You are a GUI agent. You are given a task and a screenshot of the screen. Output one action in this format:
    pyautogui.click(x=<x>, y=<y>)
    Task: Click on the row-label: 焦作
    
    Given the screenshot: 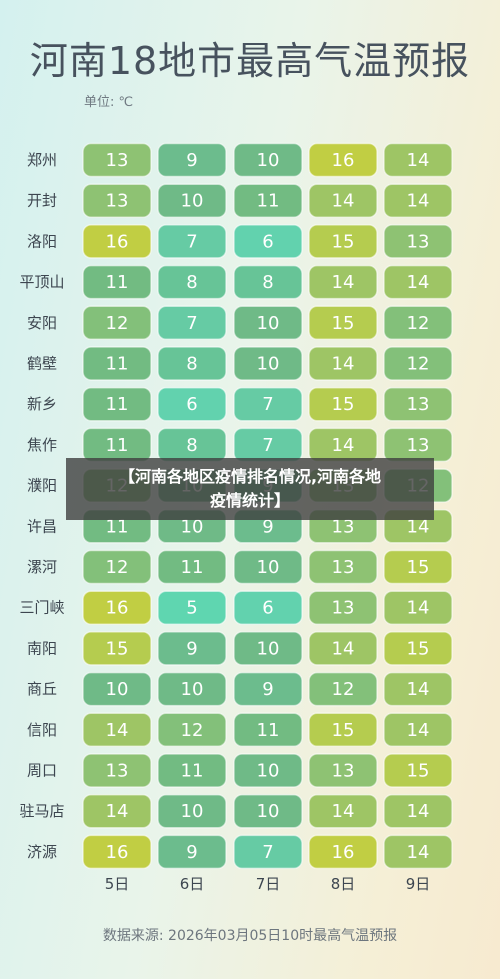 What is the action you would take?
    pyautogui.click(x=42, y=445)
    